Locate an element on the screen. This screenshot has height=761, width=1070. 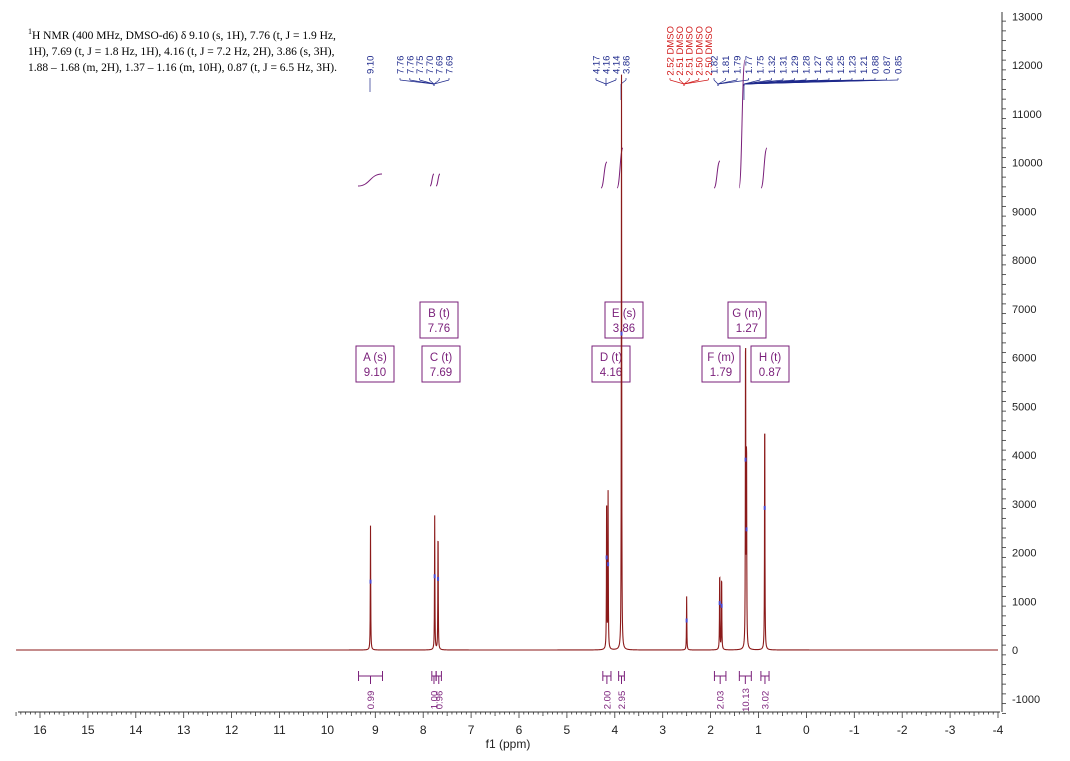
peak-label: 1.79 is located at coordinates (738, 65).